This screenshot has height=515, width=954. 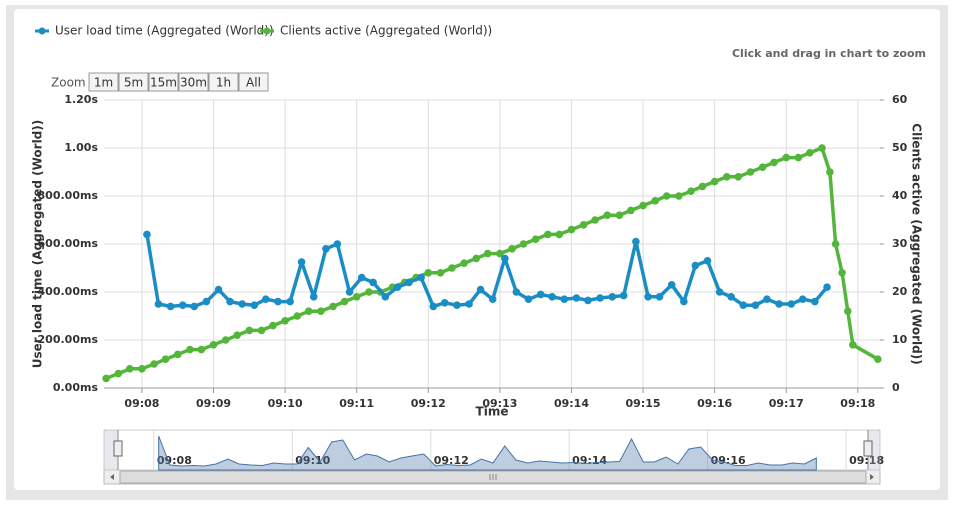 What do you see at coordinates (81, 99) in the screenshot?
I see `y-tick-label: 1.20s` at bounding box center [81, 99].